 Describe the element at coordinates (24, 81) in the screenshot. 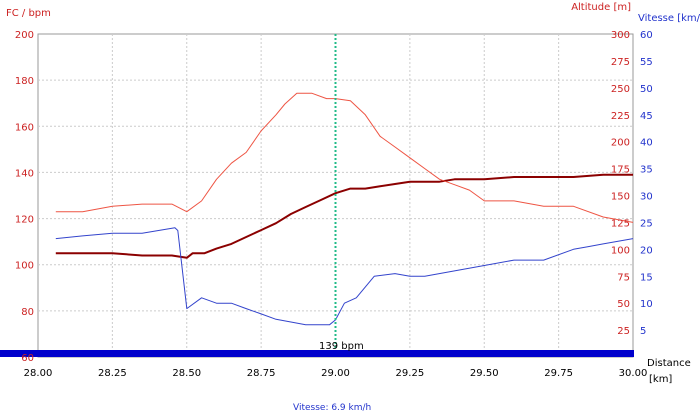

I see `fc-tick-label: 180` at that location.